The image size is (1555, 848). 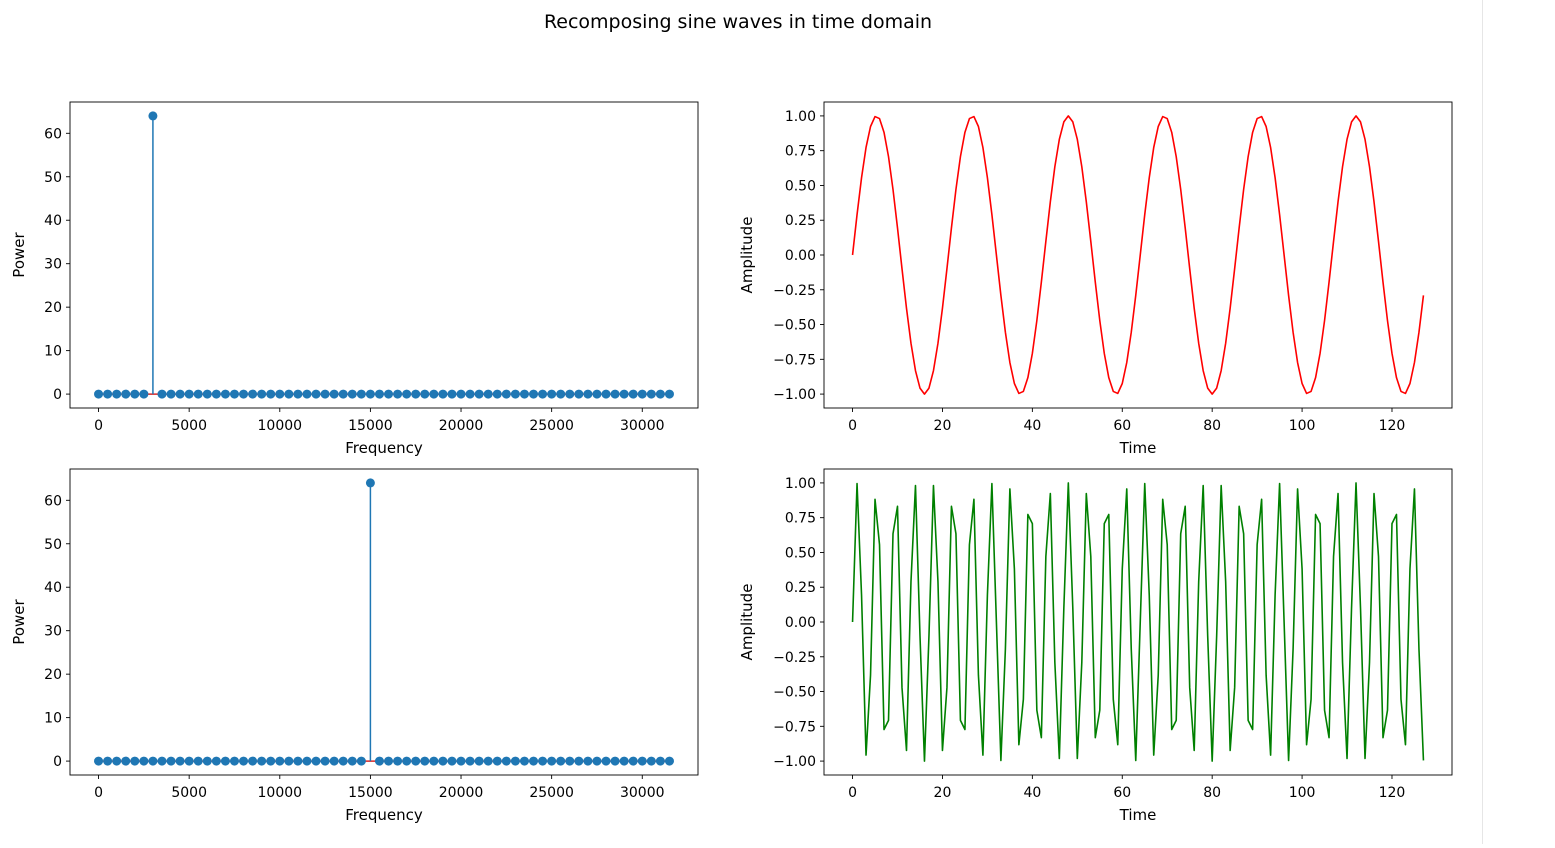 What do you see at coordinates (800, 484) in the screenshot?
I see `y-tick-label: 1.00` at bounding box center [800, 484].